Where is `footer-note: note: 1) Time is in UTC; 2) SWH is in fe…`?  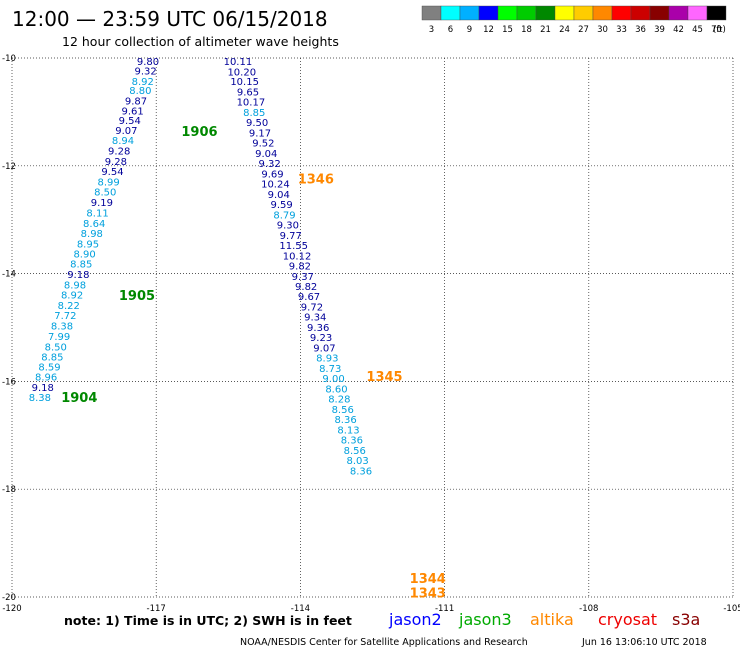
footer-note: note: 1) Time is in UTC; 2) SWH is in fe… is located at coordinates (208, 620).